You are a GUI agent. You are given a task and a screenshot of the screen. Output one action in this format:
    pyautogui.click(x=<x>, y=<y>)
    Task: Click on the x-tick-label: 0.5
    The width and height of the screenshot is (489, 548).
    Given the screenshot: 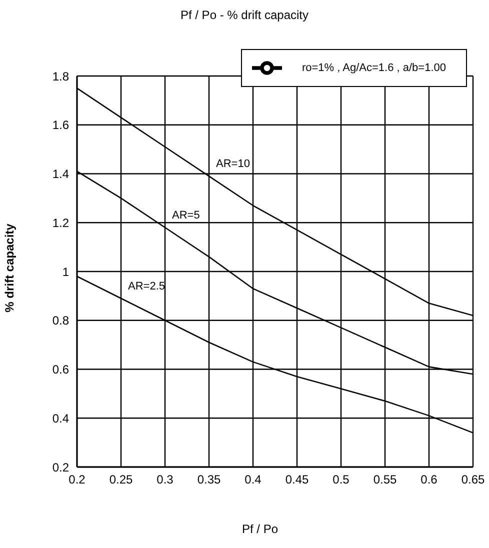 What is the action you would take?
    pyautogui.click(x=341, y=479)
    